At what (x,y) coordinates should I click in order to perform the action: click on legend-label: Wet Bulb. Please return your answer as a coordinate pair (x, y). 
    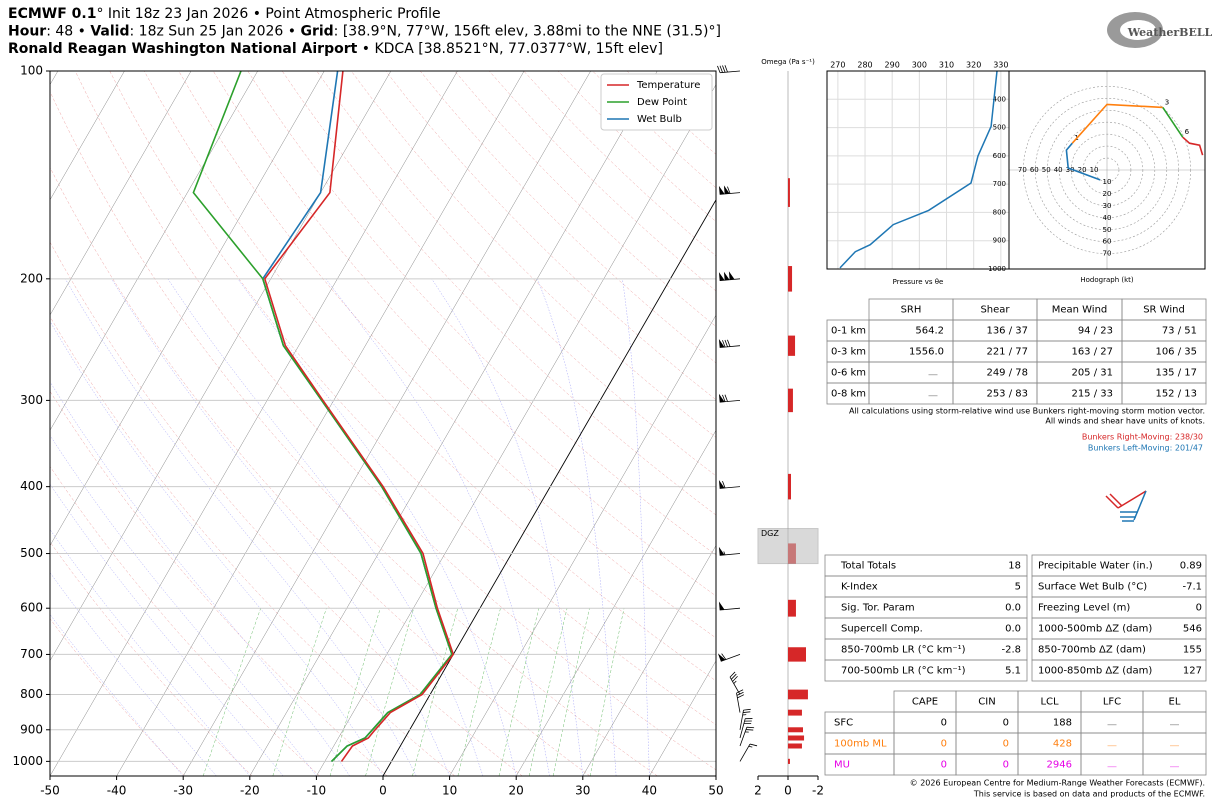
    Looking at the image, I should click on (659, 119).